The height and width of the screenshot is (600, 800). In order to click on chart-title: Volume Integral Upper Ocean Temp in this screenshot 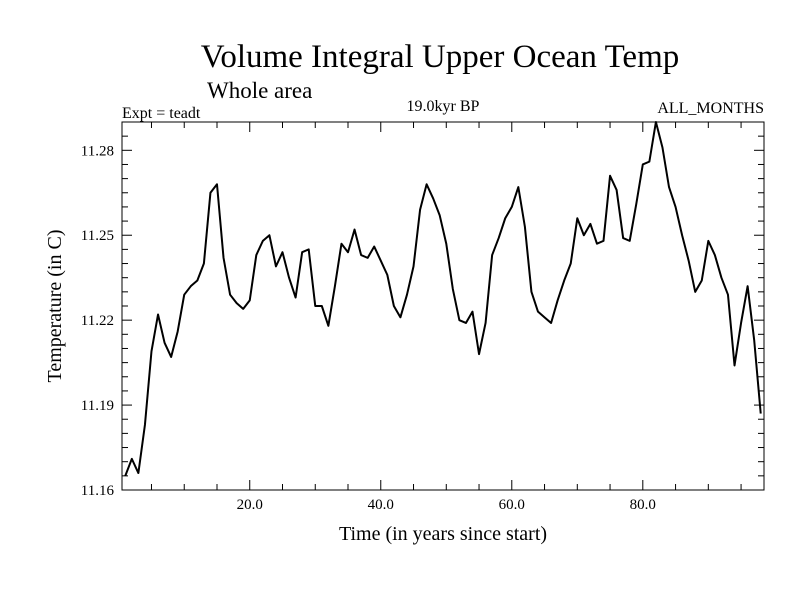, I will do `click(440, 57)`.